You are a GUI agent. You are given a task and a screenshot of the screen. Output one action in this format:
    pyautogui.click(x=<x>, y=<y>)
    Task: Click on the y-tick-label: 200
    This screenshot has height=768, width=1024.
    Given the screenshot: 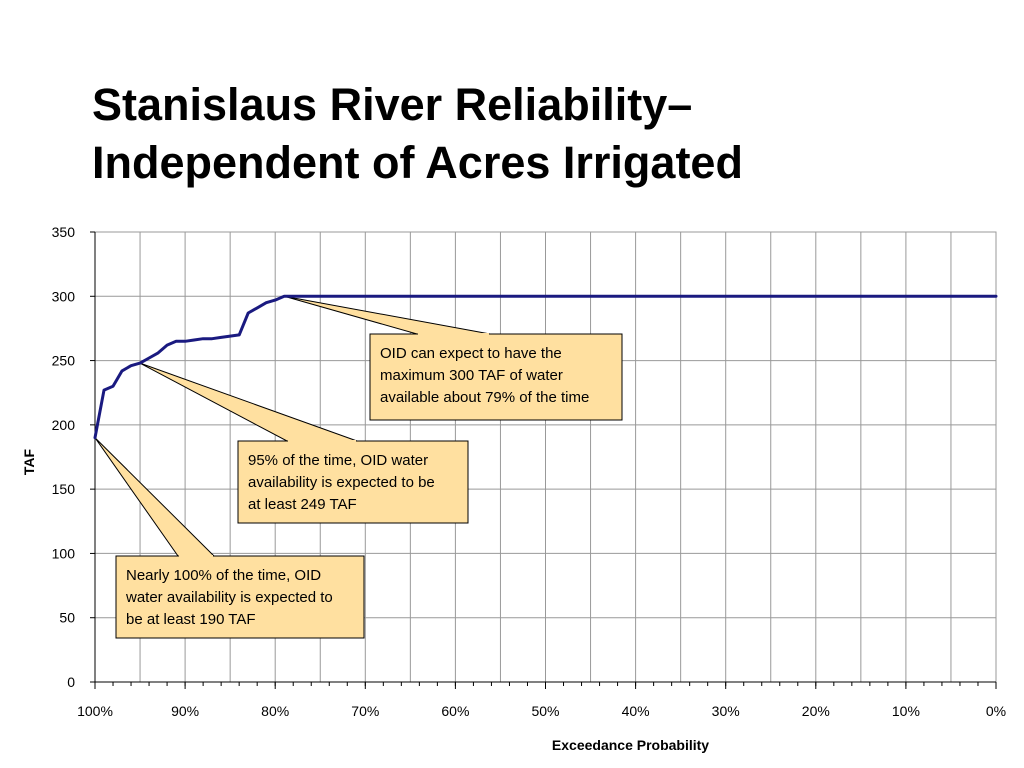 What is the action you would take?
    pyautogui.click(x=64, y=425)
    